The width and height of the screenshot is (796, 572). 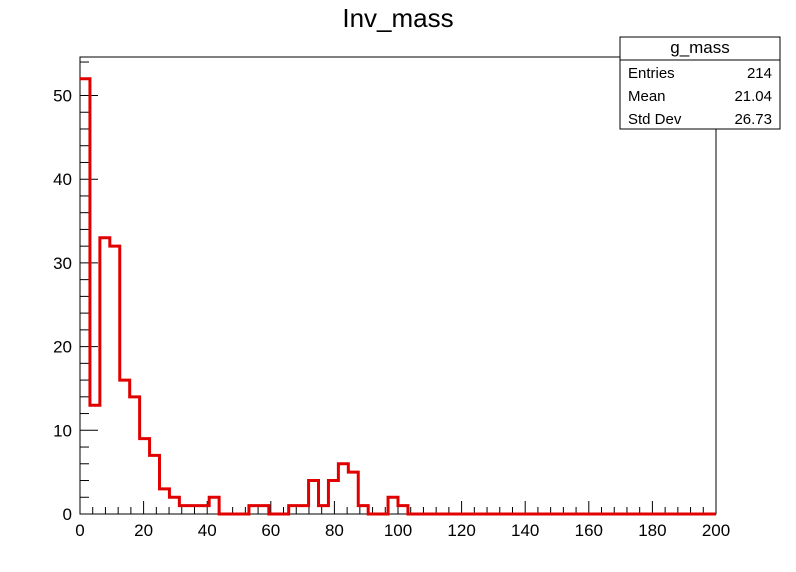 What do you see at coordinates (334, 530) in the screenshot?
I see `x-tick-label: 80` at bounding box center [334, 530].